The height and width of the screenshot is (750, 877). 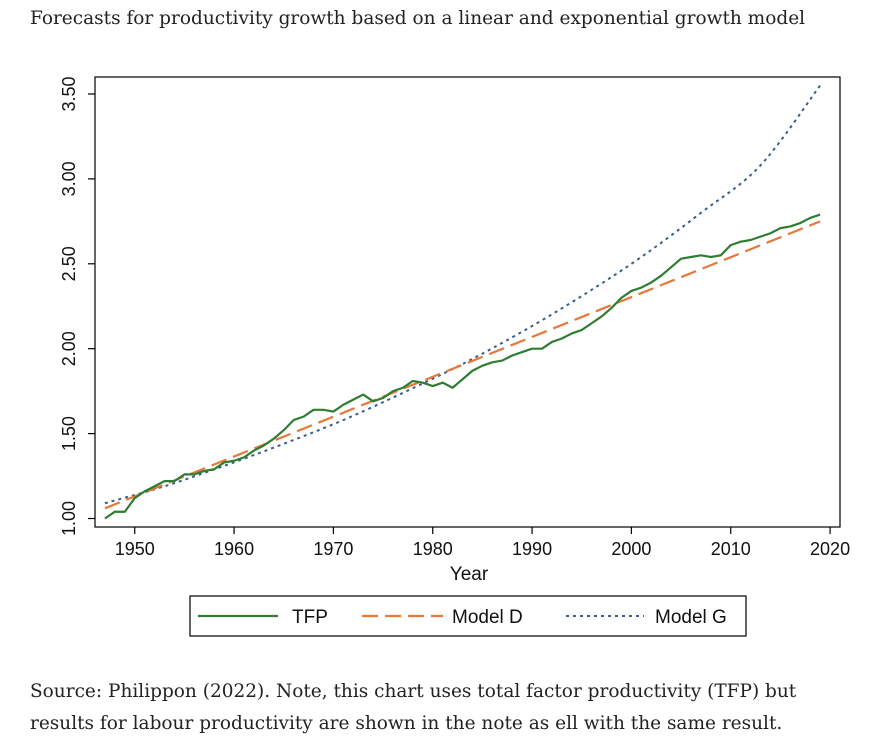 I want to click on legend-label-model-g: Model G, so click(x=691, y=617).